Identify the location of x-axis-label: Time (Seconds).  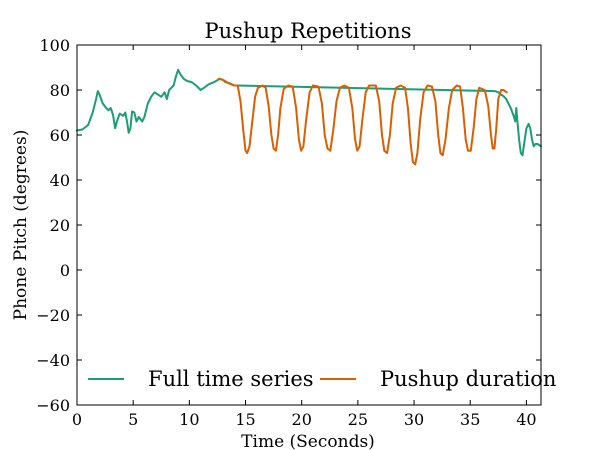
(308, 441).